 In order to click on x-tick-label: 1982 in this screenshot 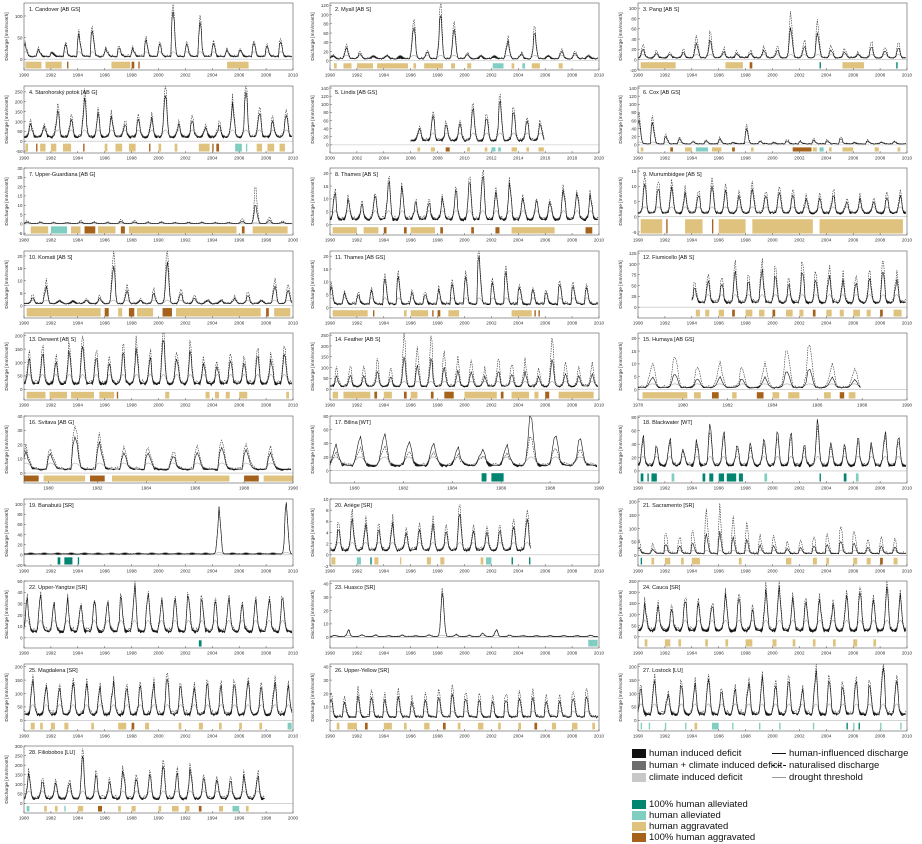, I will do `click(51, 240)`.